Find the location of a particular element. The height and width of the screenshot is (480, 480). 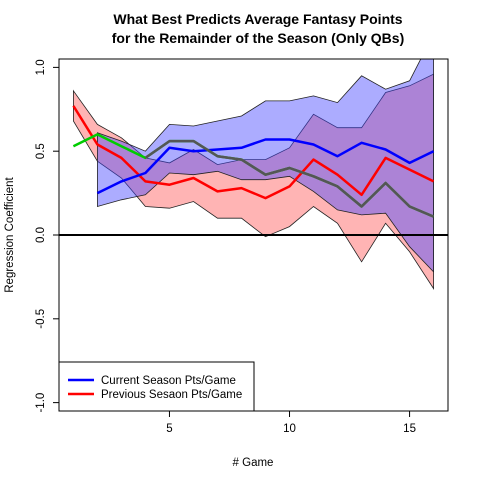

x-axis-label: # Game is located at coordinates (253, 463).